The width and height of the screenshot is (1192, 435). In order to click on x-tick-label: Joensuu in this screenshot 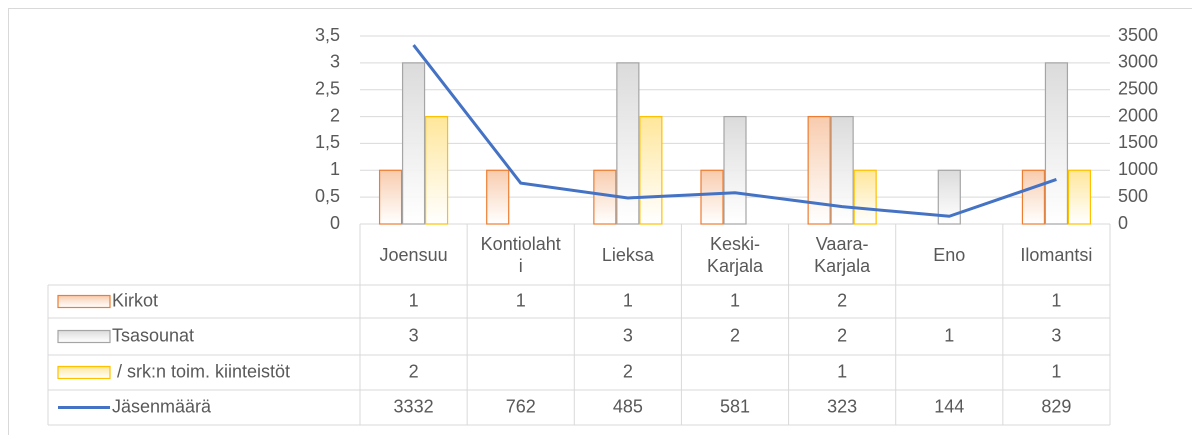, I will do `click(413, 254)`.